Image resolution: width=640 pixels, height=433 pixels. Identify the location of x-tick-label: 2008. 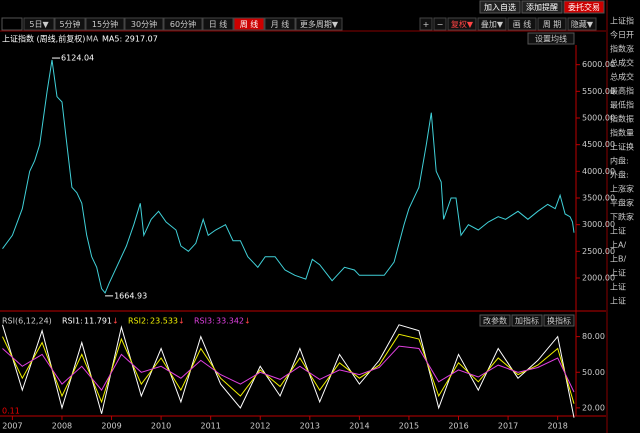
(62, 426).